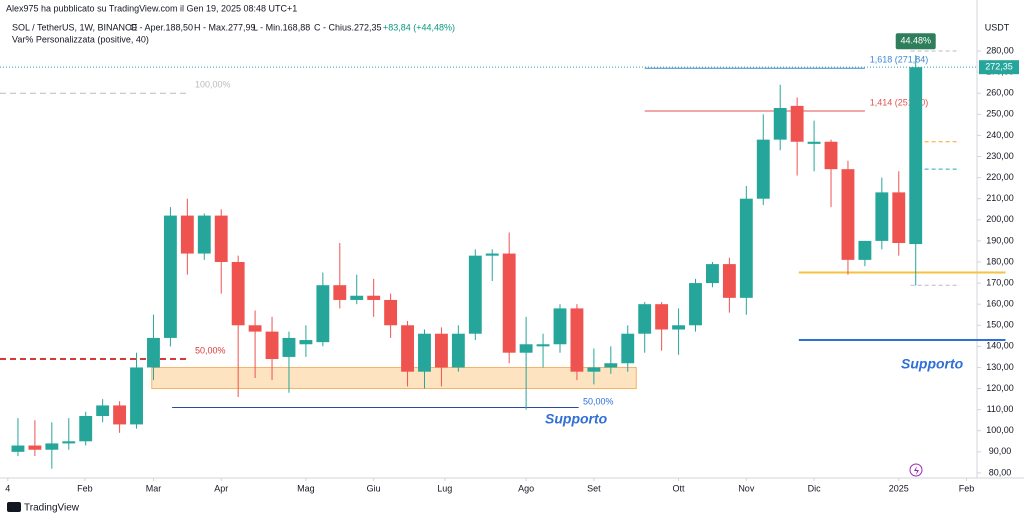 This screenshot has width=1024, height=526. Describe the element at coordinates (14, 507) in the screenshot. I see `logo` at that location.